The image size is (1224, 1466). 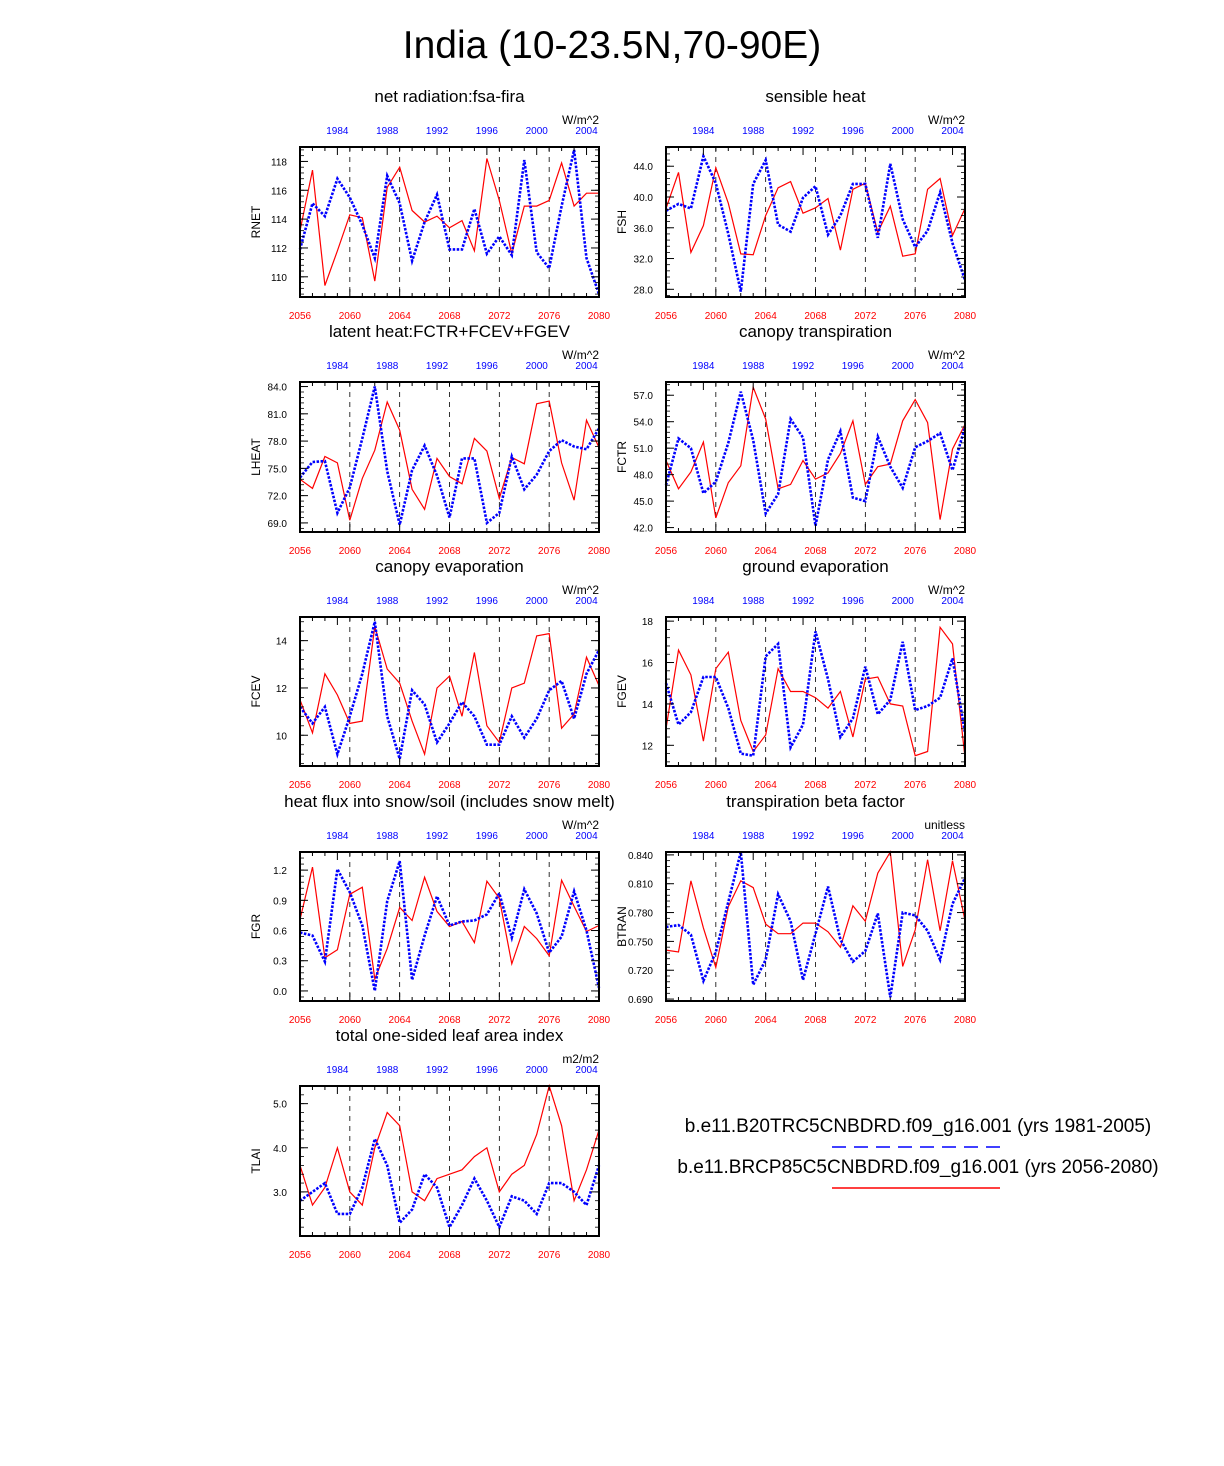 What do you see at coordinates (644, 396) in the screenshot?
I see `y-tick-label: 57.0` at bounding box center [644, 396].